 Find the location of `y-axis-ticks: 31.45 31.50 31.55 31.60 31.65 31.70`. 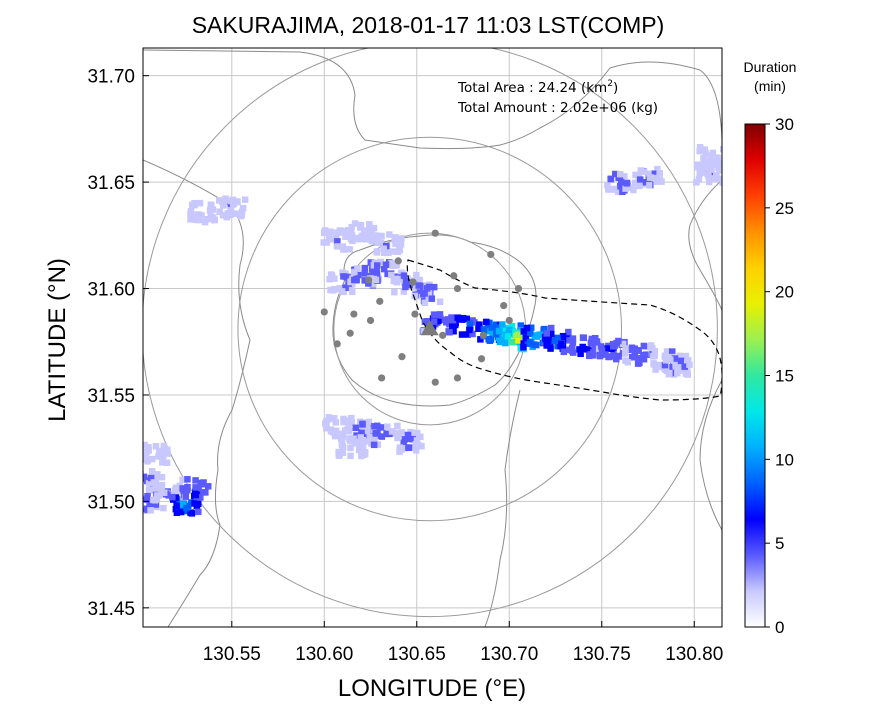

y-axis-ticks: 31.45 31.50 31.55 31.60 31.65 31.70 is located at coordinates (118, 343).